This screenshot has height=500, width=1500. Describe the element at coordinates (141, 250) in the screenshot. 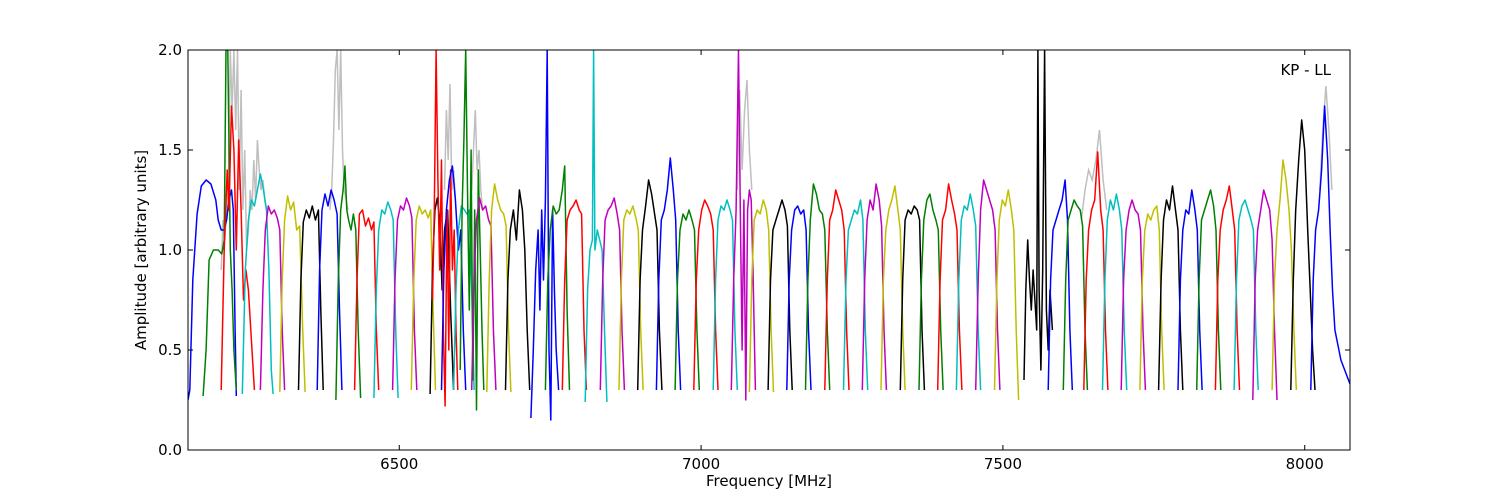

I see `y-axis-label: Amplitude [arbitrary units]` at that location.